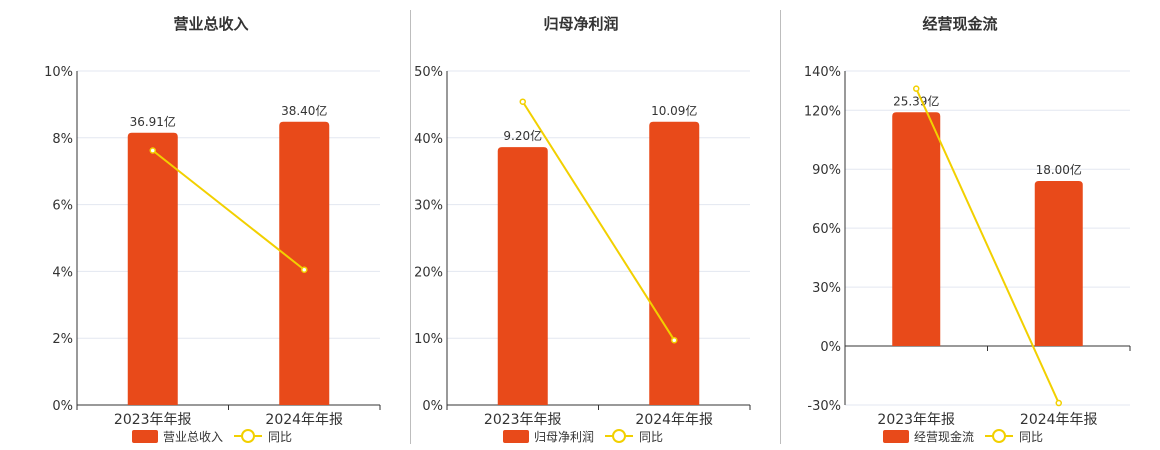  Describe the element at coordinates (822, 111) in the screenshot. I see `y-tick-label: 120%` at that location.